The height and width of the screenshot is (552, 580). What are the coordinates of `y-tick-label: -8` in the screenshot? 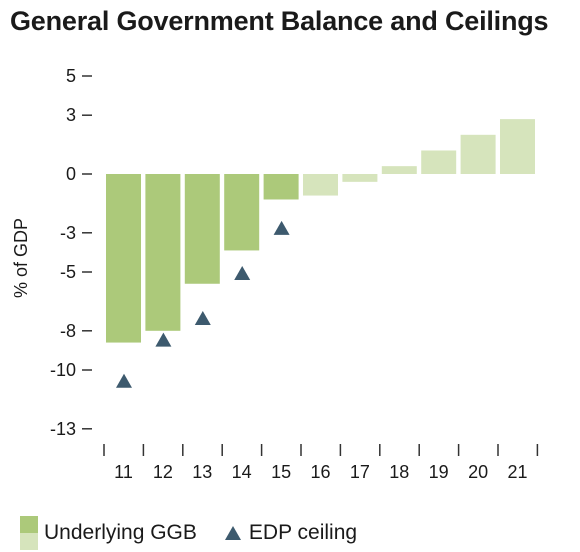 It's located at (68, 331).